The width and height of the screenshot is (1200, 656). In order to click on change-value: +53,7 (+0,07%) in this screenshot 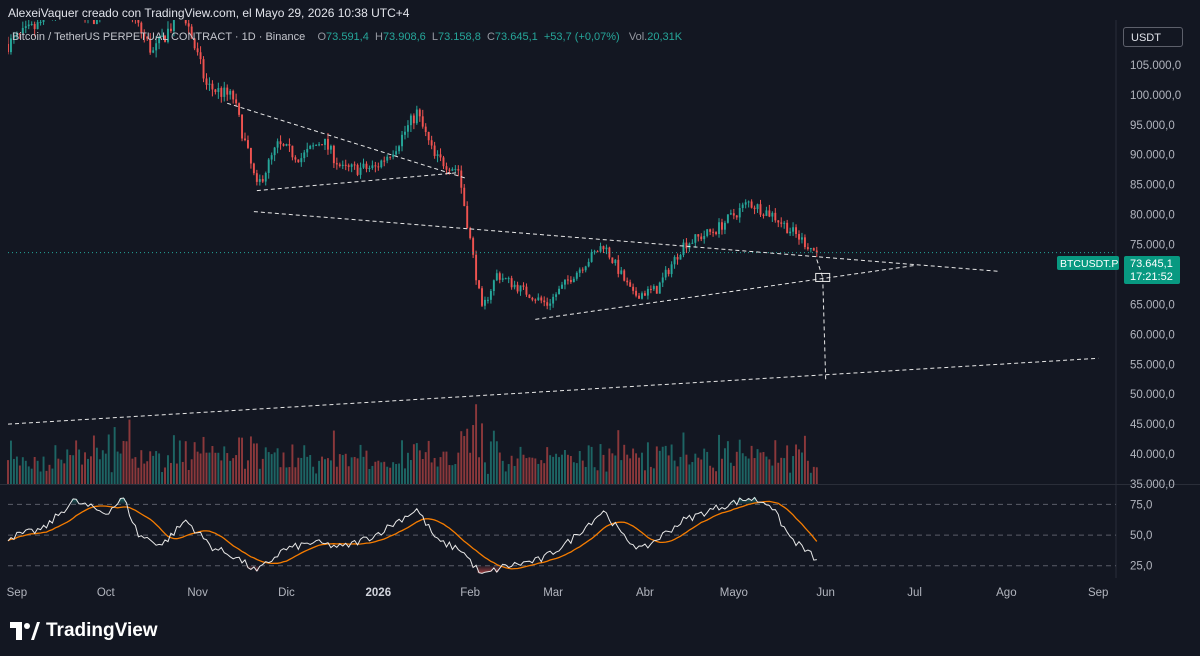, I will do `click(581, 37)`.